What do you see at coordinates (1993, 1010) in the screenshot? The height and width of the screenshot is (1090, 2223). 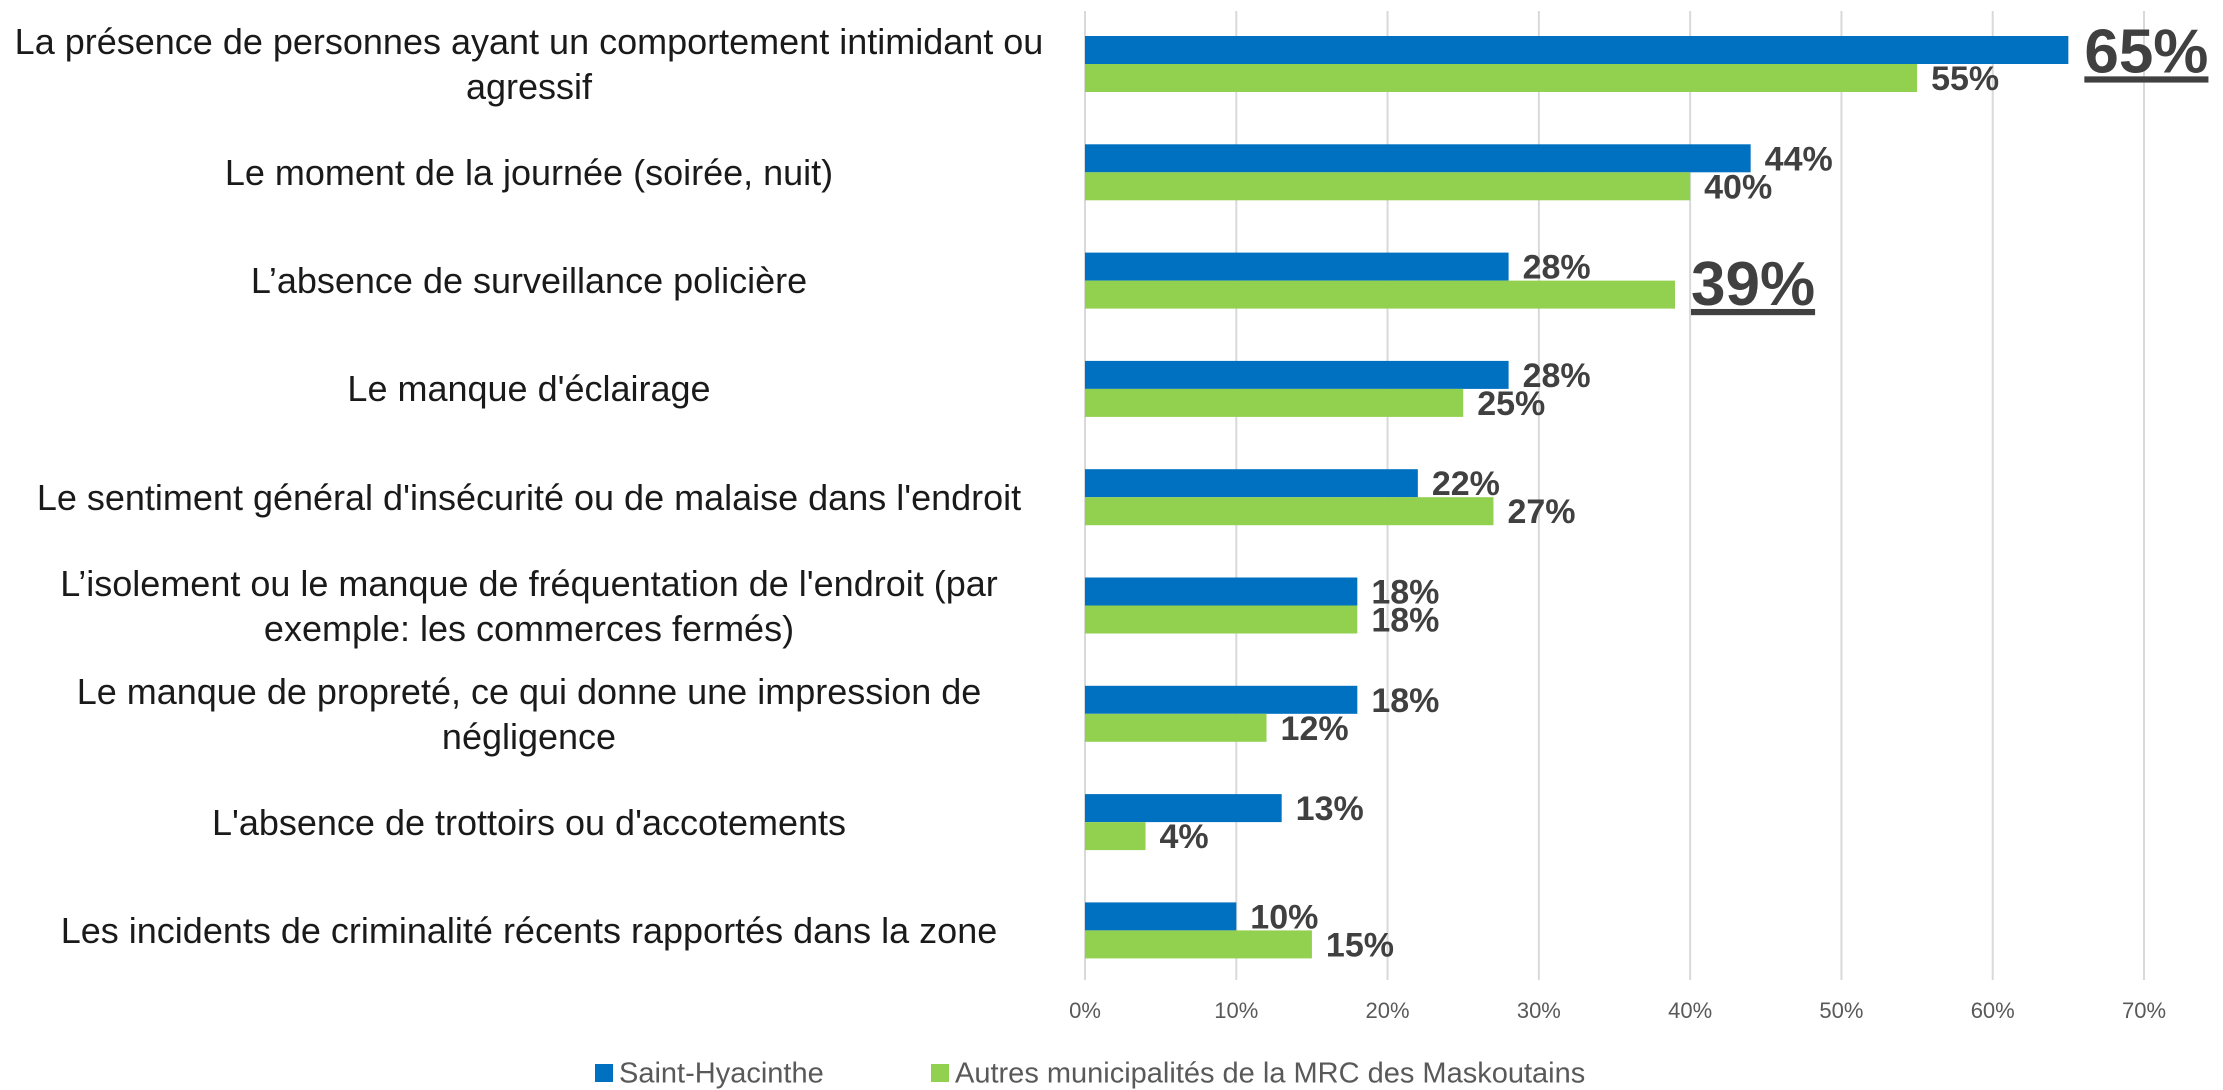 I see `x-tick-label: 60%` at bounding box center [1993, 1010].